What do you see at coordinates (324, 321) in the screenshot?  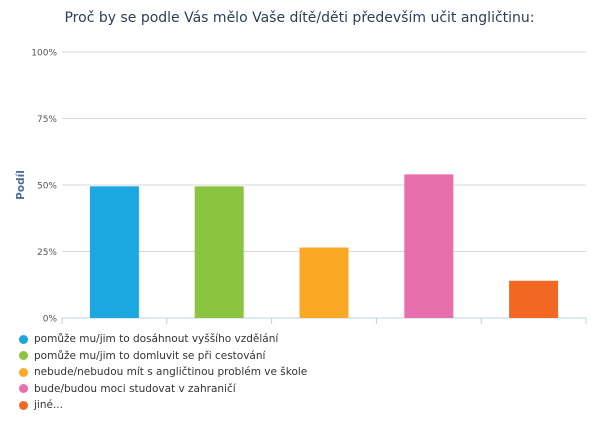 I see `x-axis-ticks` at bounding box center [324, 321].